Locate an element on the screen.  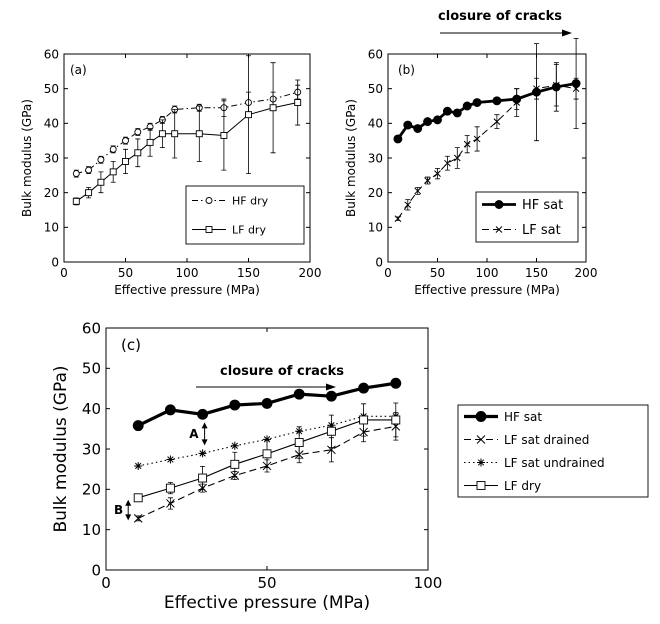
legend: HF dry LF dry is located at coordinates (245, 215).